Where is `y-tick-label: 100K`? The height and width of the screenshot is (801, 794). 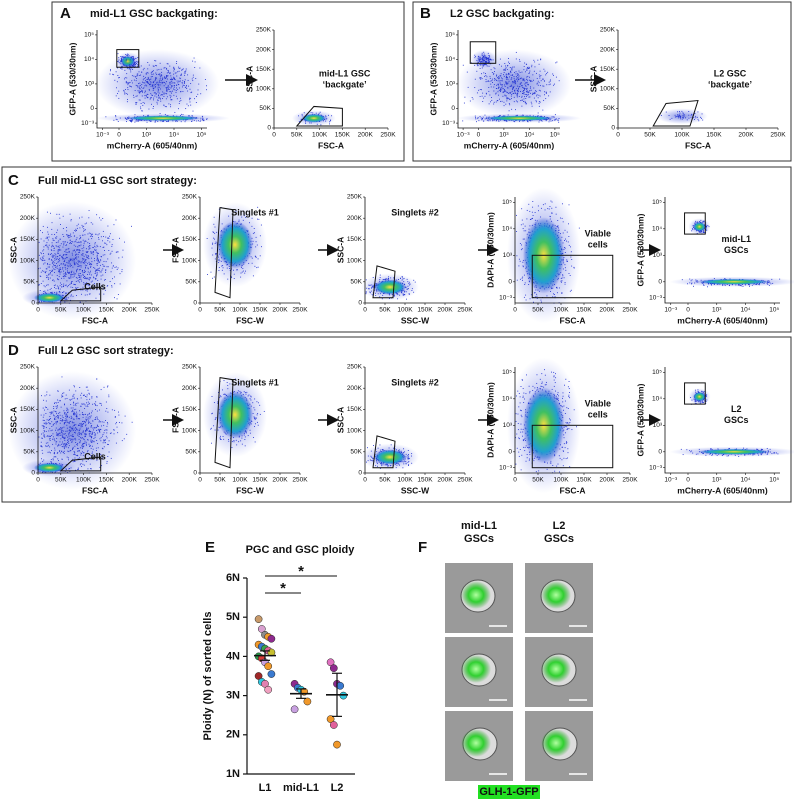
y-tick-label: 100K is located at coordinates (190, 260).